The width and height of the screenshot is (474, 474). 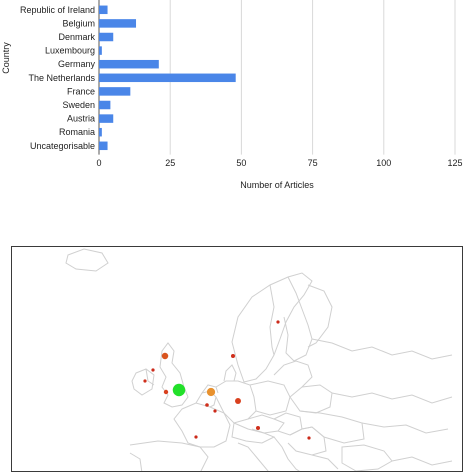 I want to click on x-tick-label: 75, so click(x=313, y=163).